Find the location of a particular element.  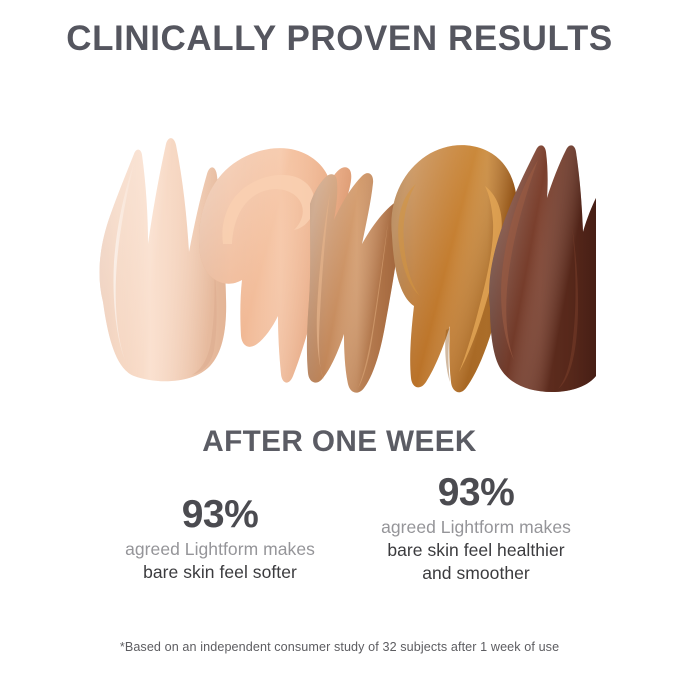

stat-softer-value: 93% is located at coordinates (220, 514).